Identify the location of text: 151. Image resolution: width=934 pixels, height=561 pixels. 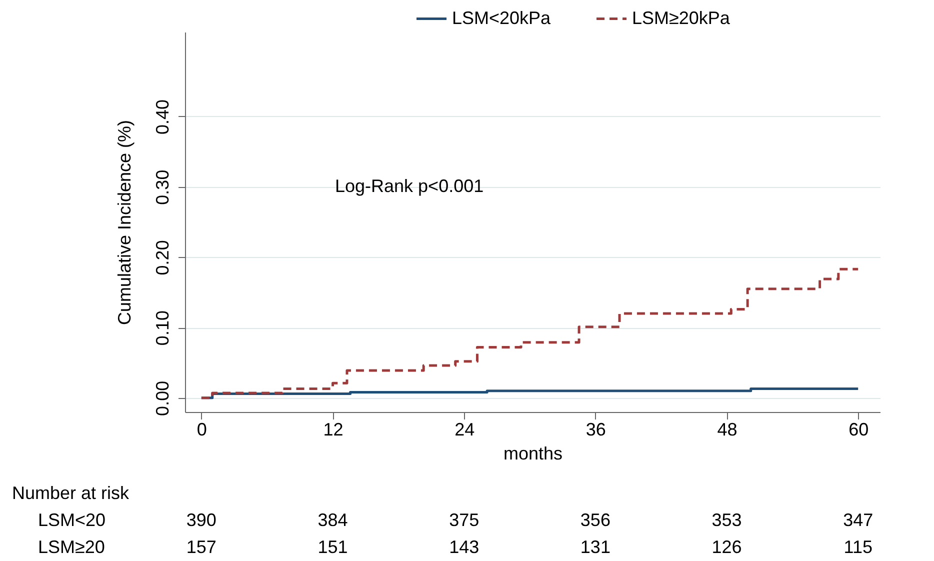
(333, 547).